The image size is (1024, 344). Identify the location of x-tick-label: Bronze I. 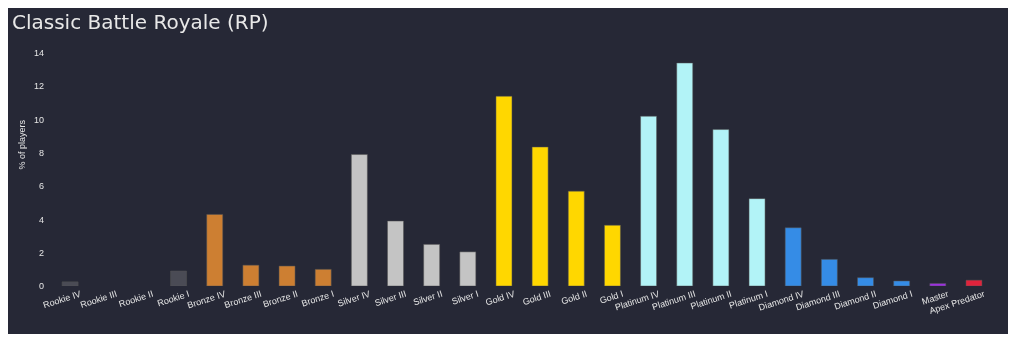
(318, 298).